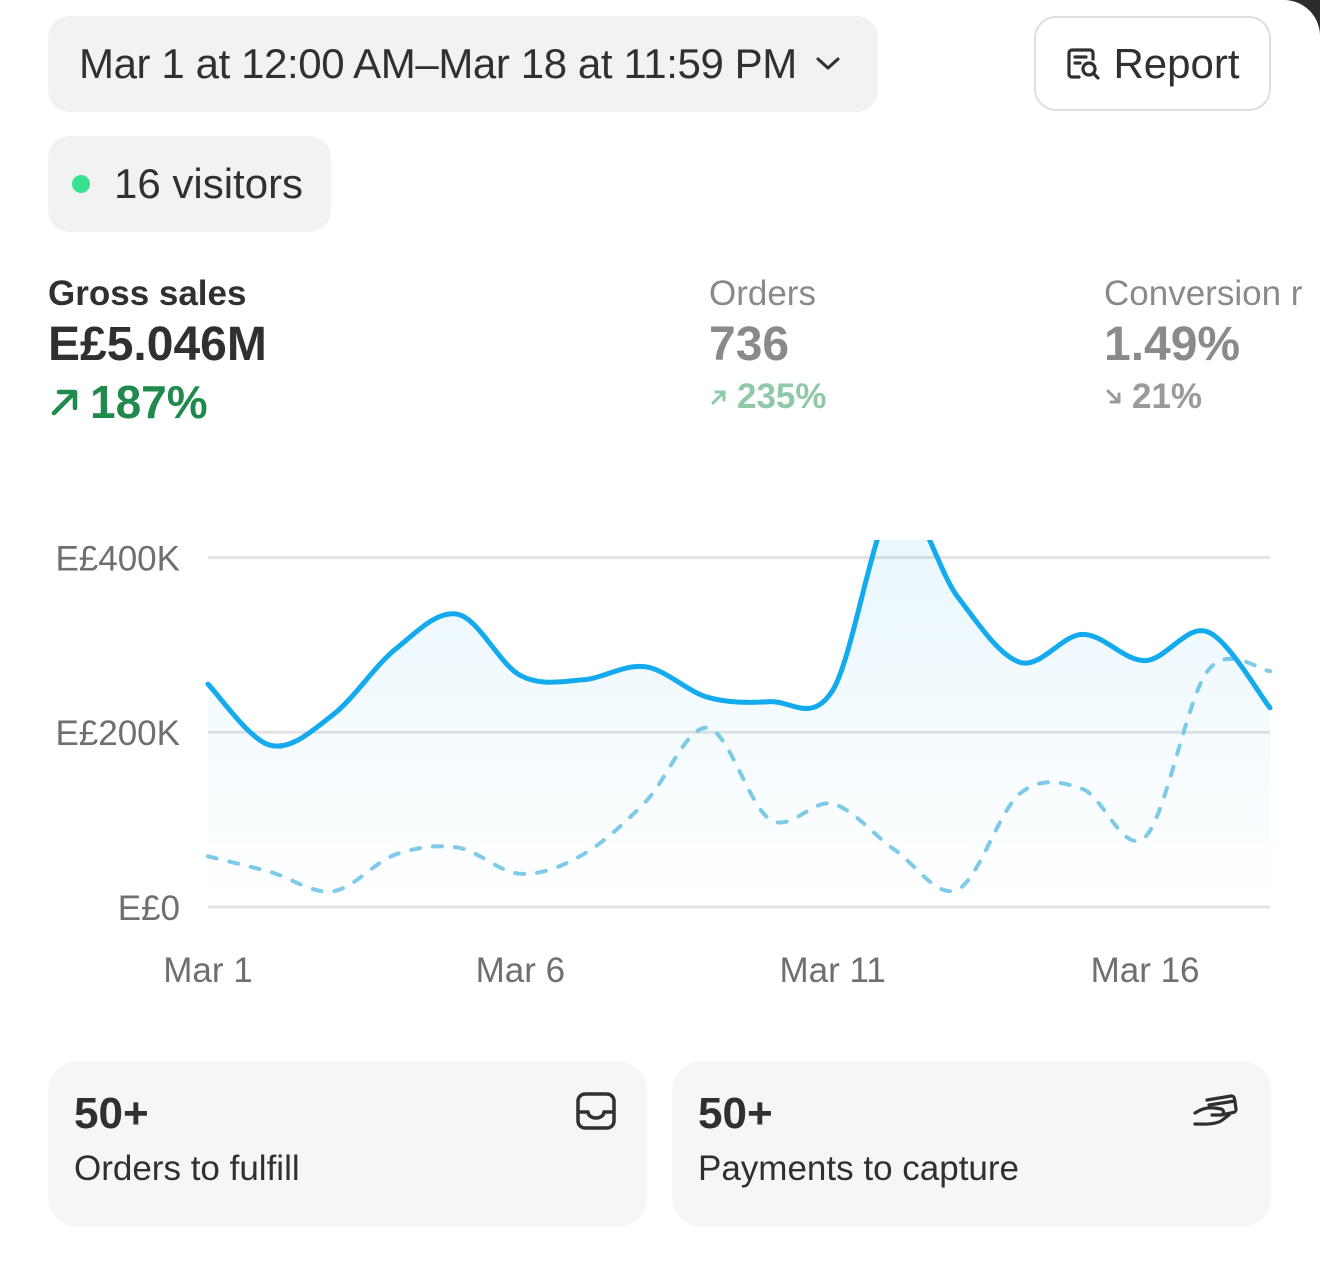 This screenshot has height=1261, width=1320. Describe the element at coordinates (749, 344) in the screenshot. I see `metric-value: 736` at that location.